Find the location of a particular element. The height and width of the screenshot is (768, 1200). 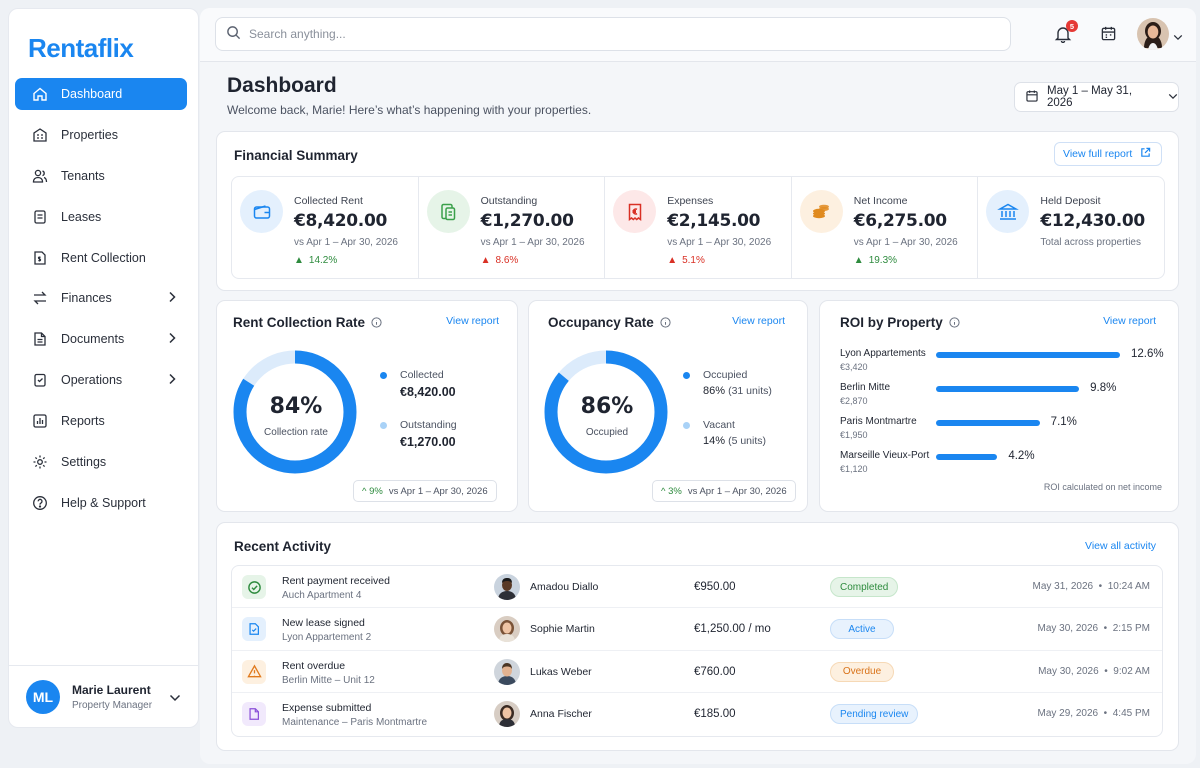

sidebar-item-dashboard: Dashboard is located at coordinates (101, 94).